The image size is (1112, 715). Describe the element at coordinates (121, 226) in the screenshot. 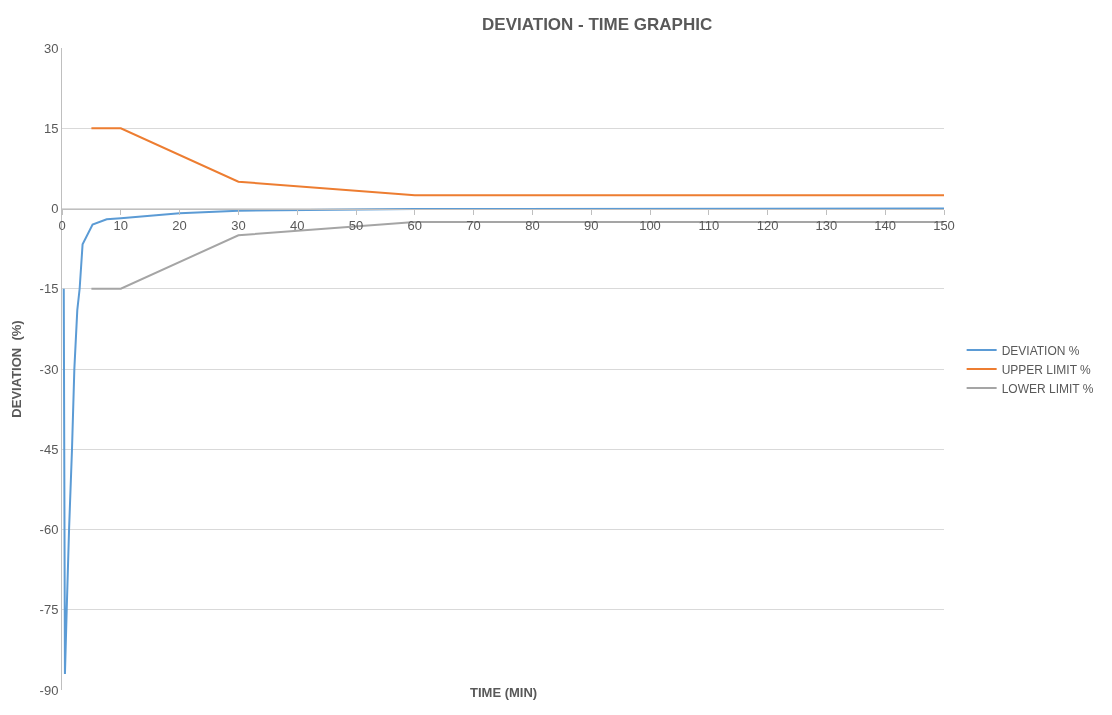

I see `x-tick-label: 10` at that location.